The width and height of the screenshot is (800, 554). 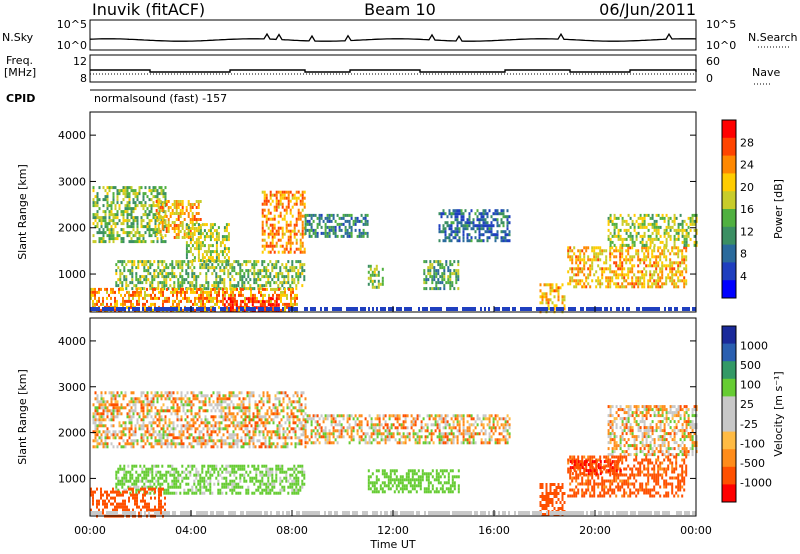 What do you see at coordinates (80, 61) in the screenshot?
I see `freq-tick-top: 12` at bounding box center [80, 61].